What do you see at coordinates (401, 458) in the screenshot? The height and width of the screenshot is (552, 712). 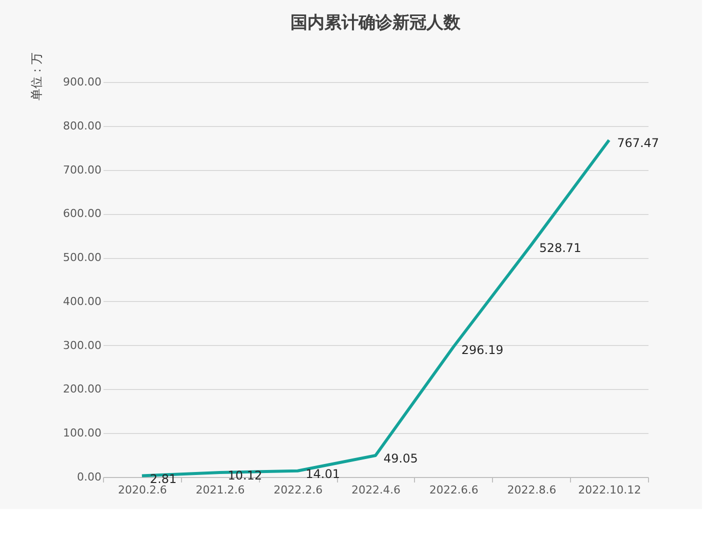 I see `data-label: 49.05` at bounding box center [401, 458].